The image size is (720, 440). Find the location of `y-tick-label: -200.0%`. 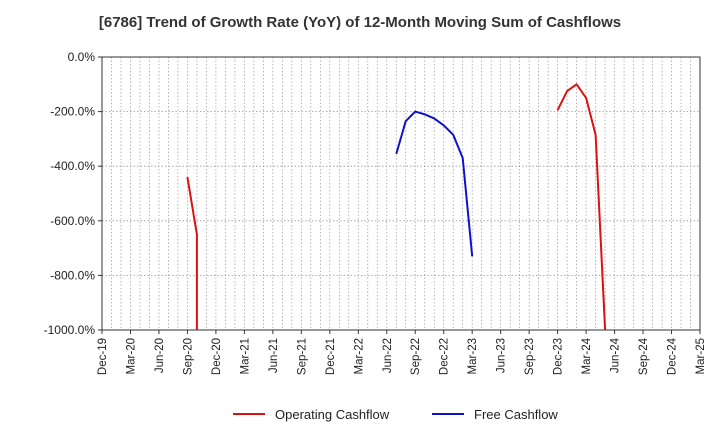

y-tick-label: -200.0% is located at coordinates (72, 112).